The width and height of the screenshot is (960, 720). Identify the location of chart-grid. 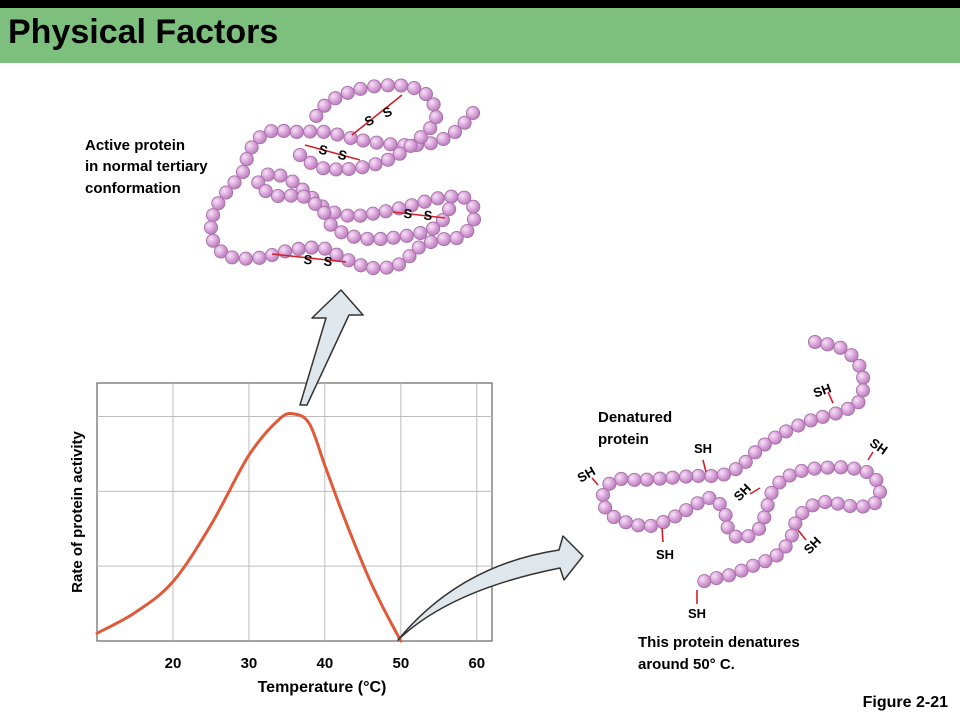
(294, 512).